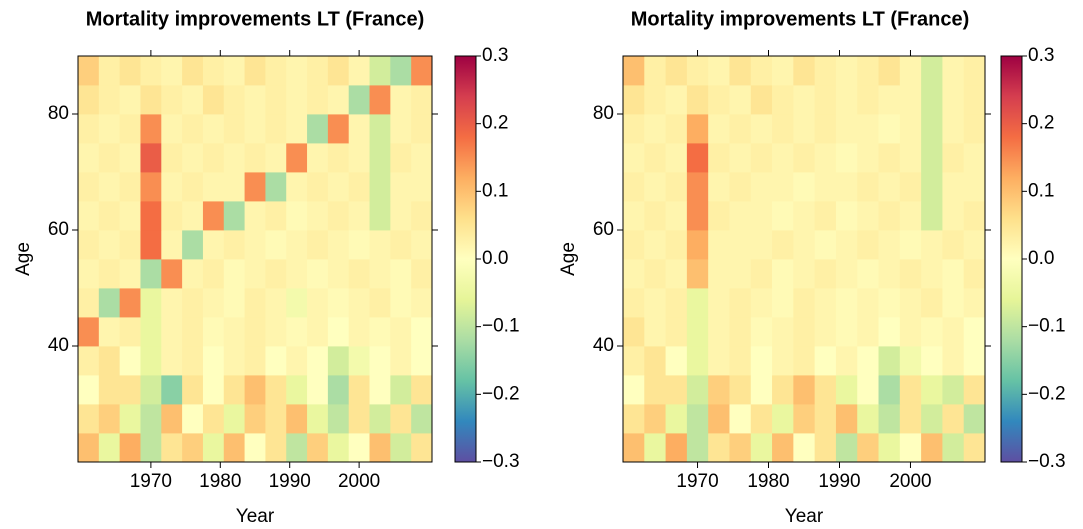 This screenshot has width=1083, height=529. I want to click on colorbar, so click(465, 259).